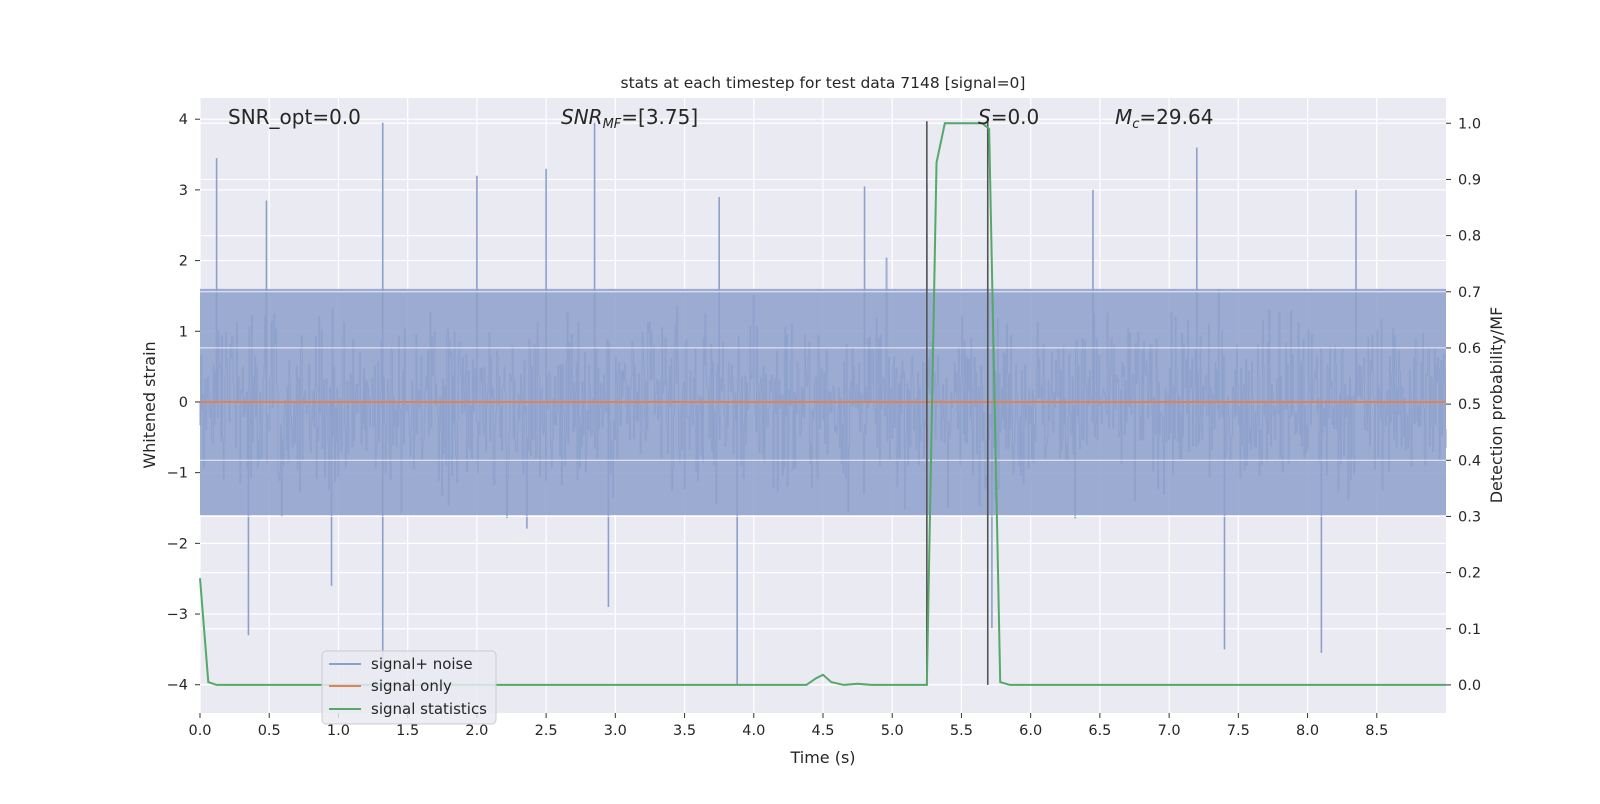 The height and width of the screenshot is (804, 1600). What do you see at coordinates (338, 731) in the screenshot?
I see `x-tick-label: 1.0` at bounding box center [338, 731].